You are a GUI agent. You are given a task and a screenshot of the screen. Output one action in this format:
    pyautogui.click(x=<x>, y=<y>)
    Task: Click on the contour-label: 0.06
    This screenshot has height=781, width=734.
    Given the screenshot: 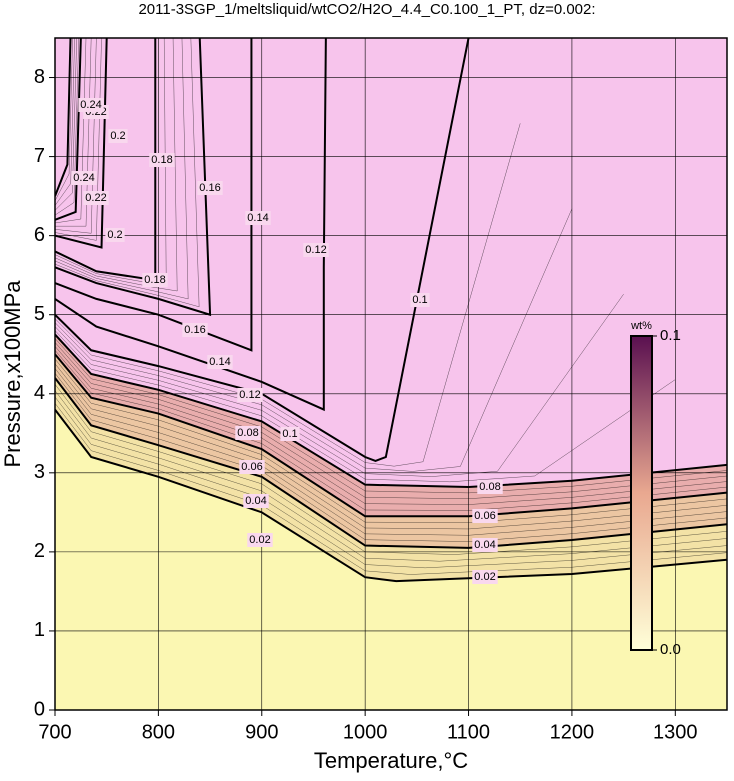 What is the action you would take?
    pyautogui.click(x=484, y=516)
    